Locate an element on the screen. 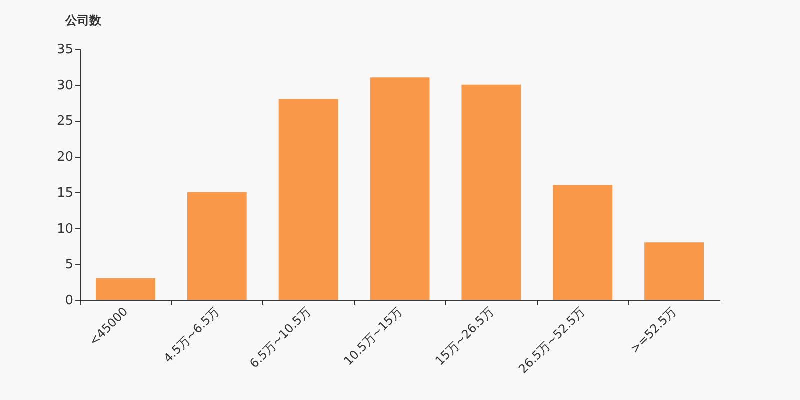 This screenshot has width=800, height=400. y-tick-label: 25 is located at coordinates (65, 122).